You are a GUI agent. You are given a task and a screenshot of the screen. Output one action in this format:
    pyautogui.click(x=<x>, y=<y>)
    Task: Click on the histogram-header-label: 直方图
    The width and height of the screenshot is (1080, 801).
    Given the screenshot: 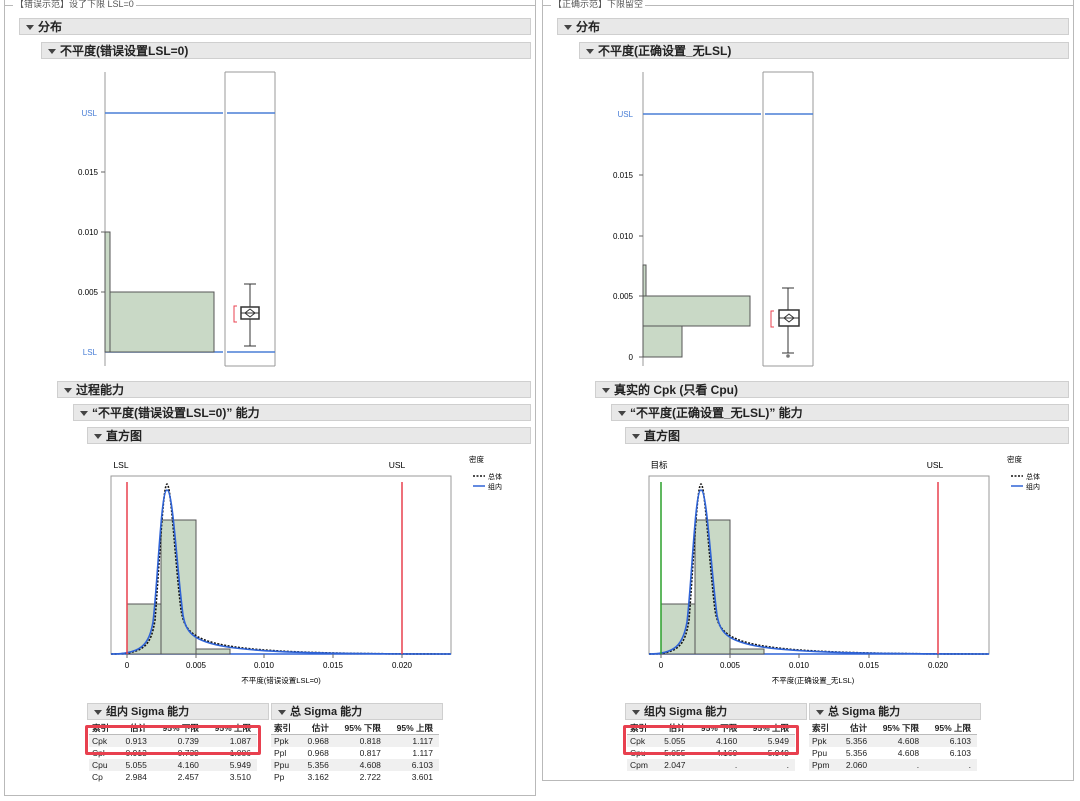 What is the action you would take?
    pyautogui.click(x=124, y=436)
    